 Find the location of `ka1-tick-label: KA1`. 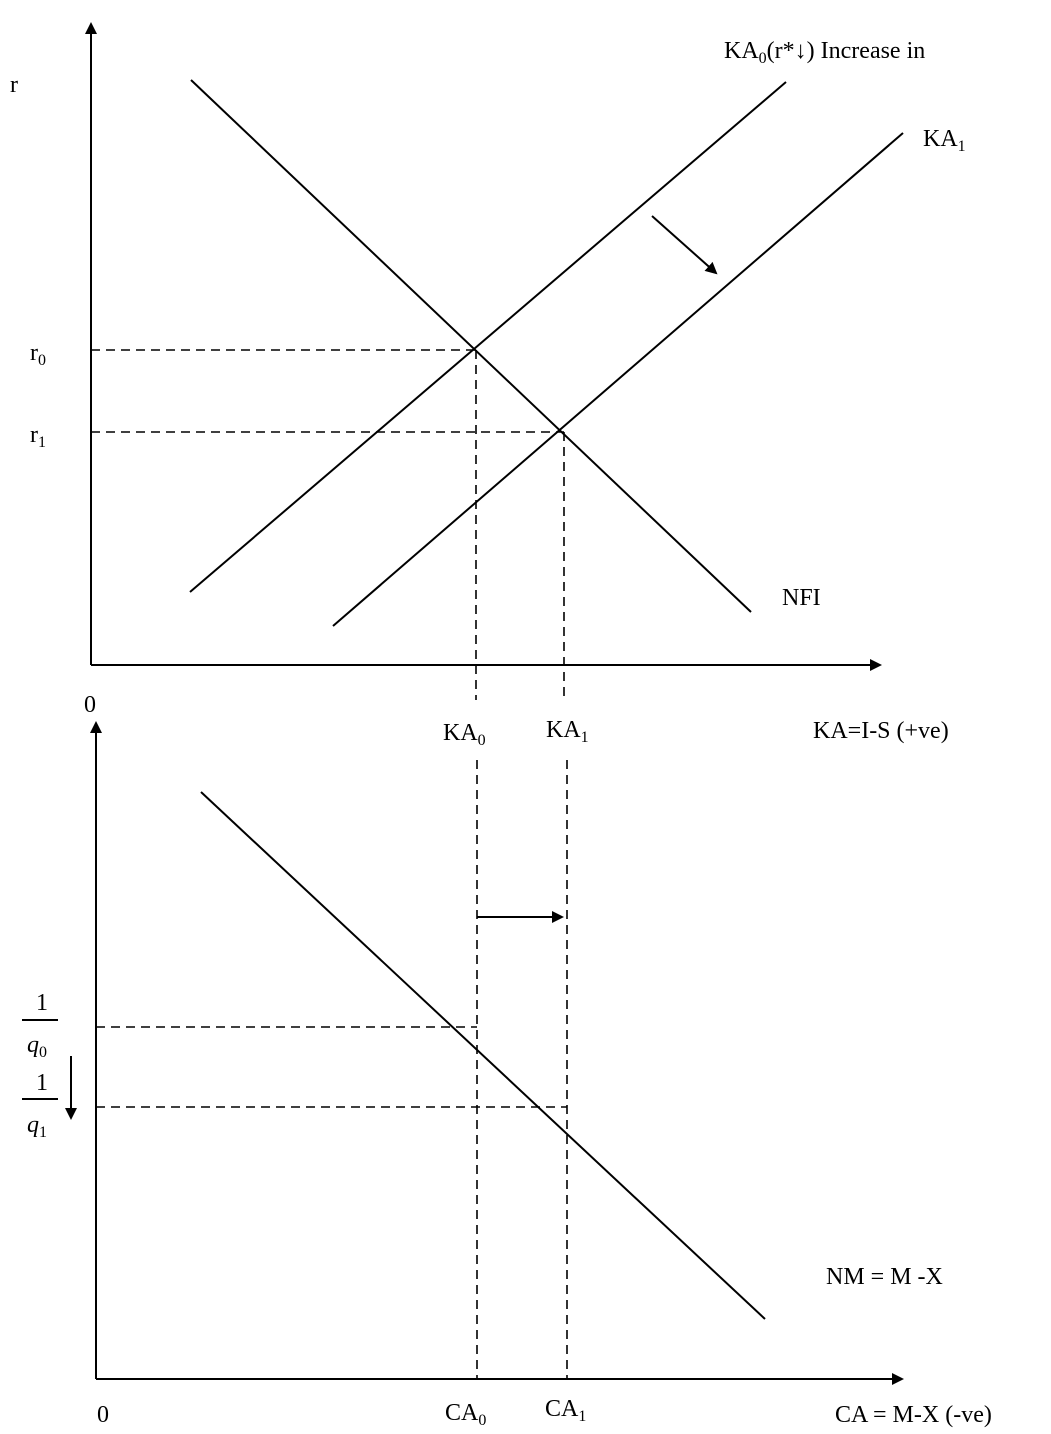

ka1-tick-label: KA1 is located at coordinates (567, 731).